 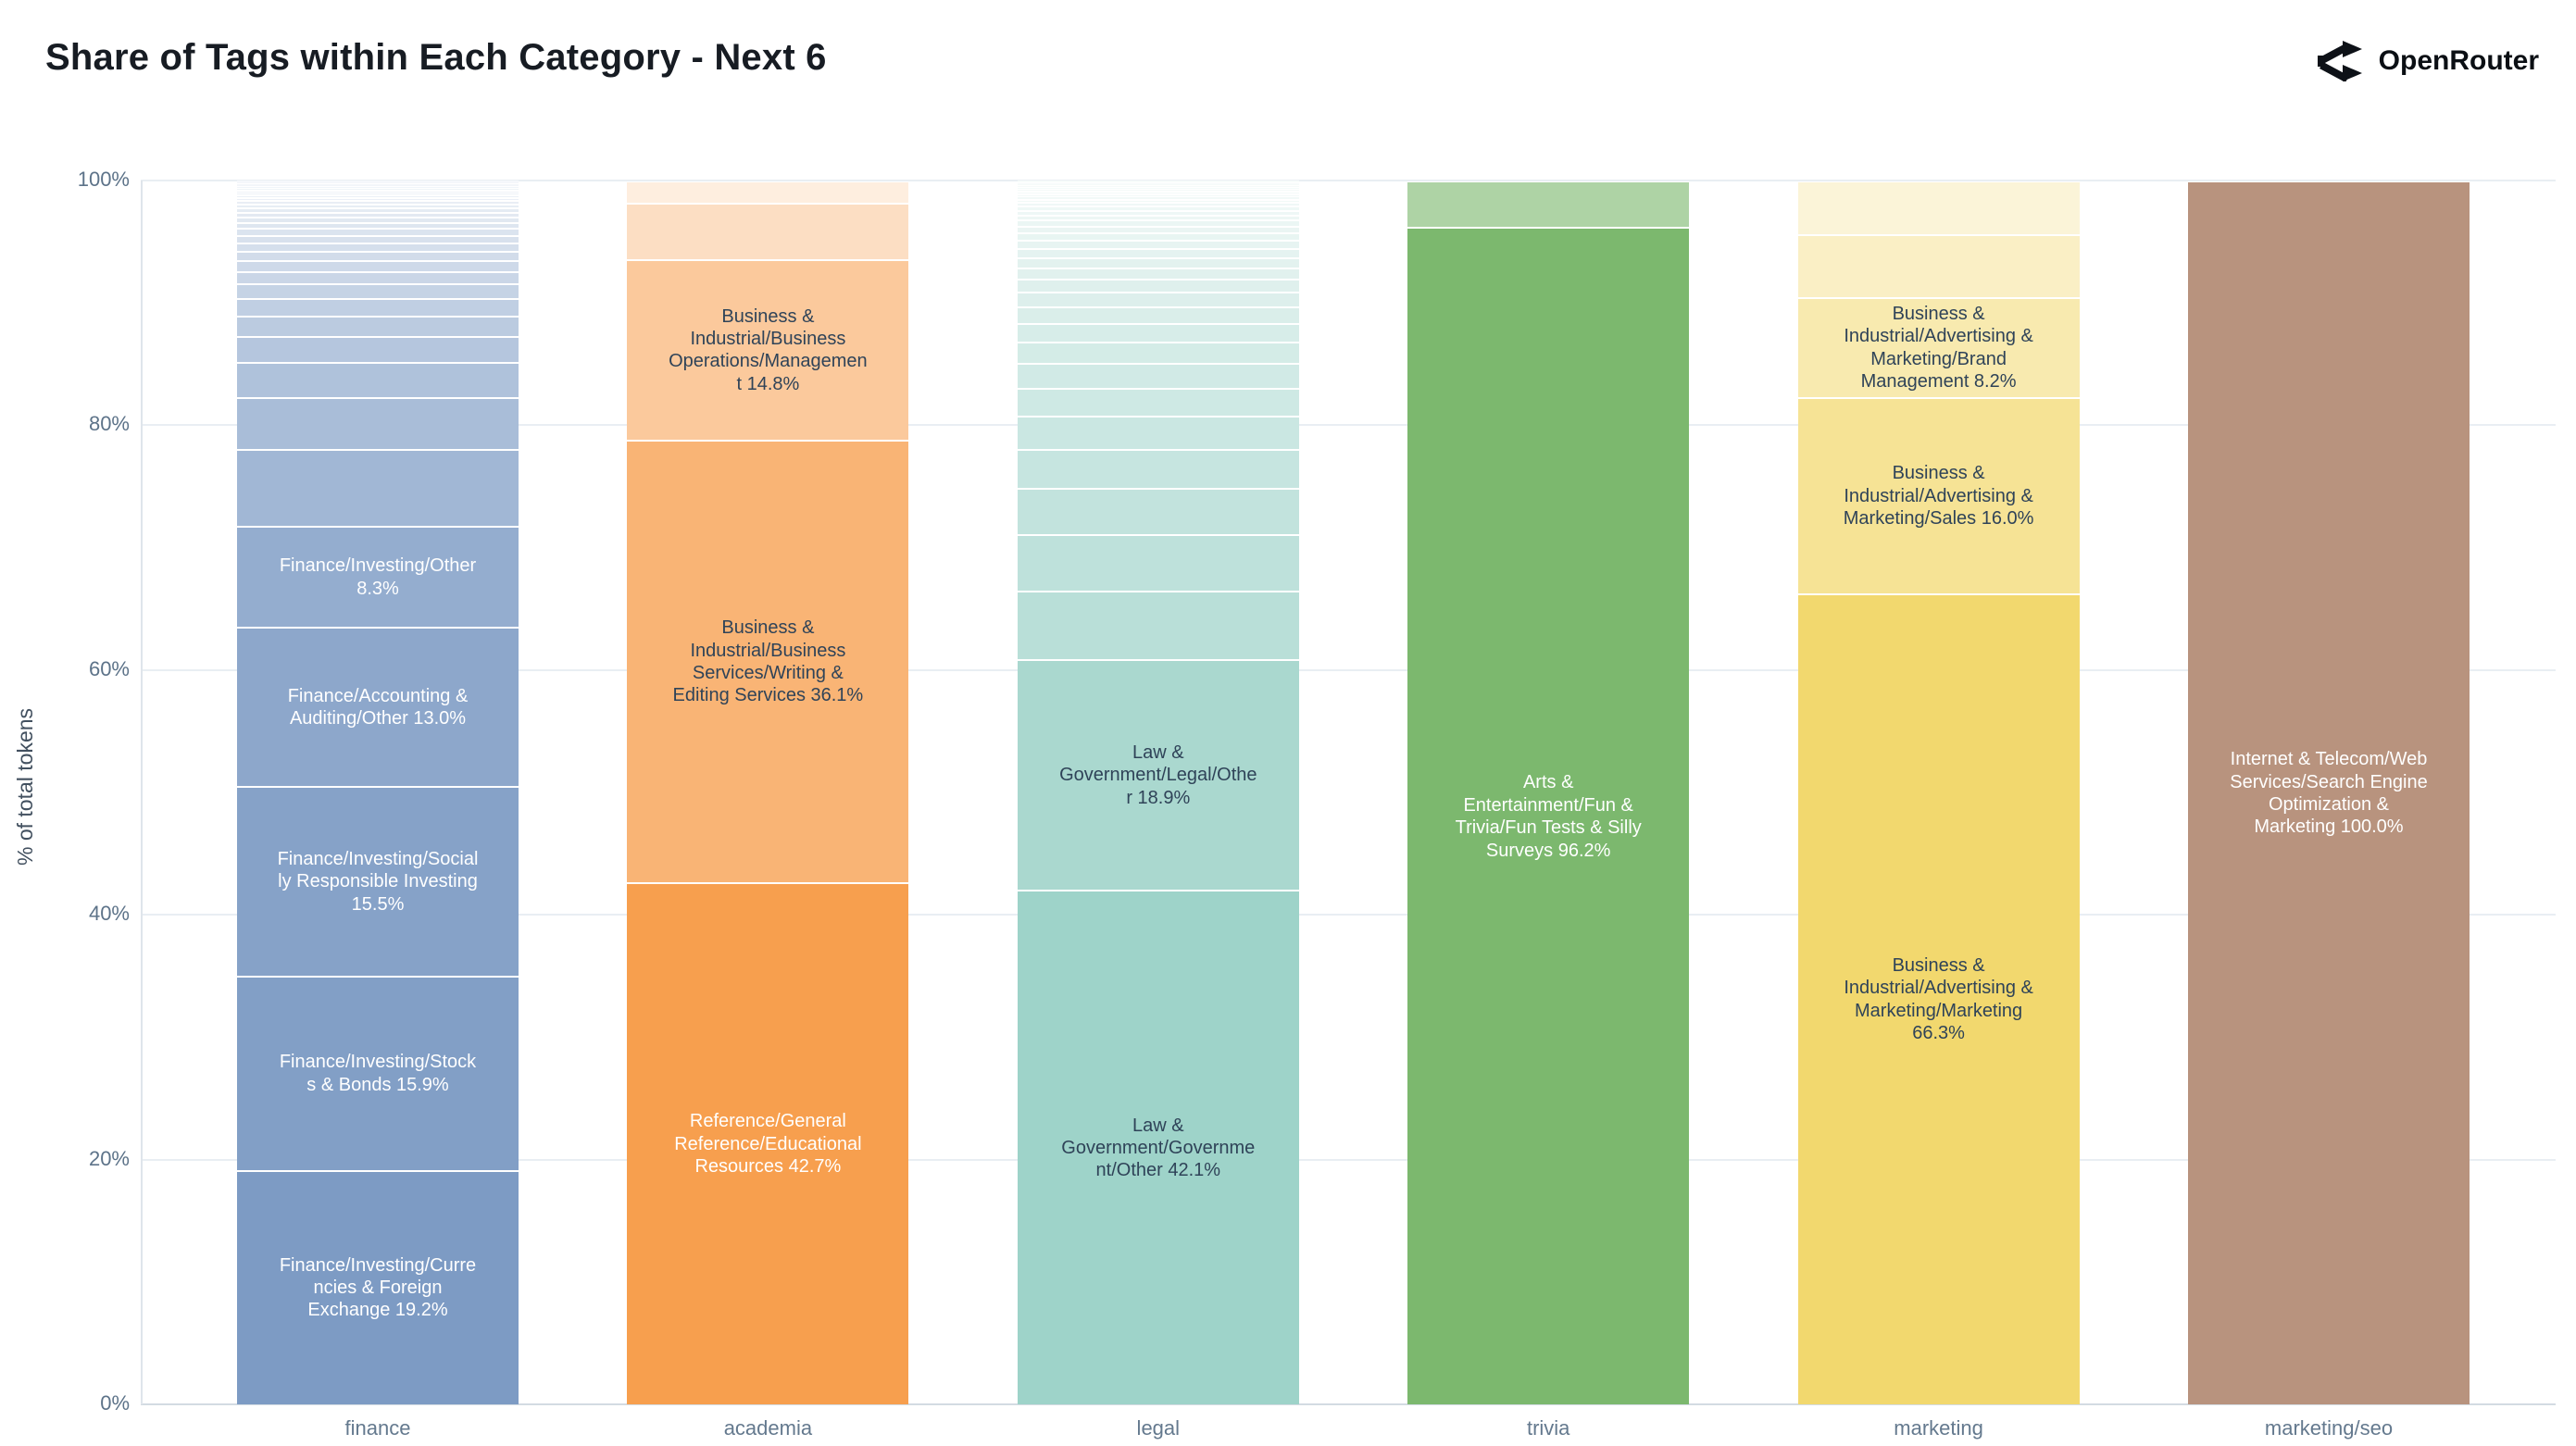 I want to click on bar-segment-labeled: Law & Government/Legal/Other 18.9%, so click(x=1158, y=775).